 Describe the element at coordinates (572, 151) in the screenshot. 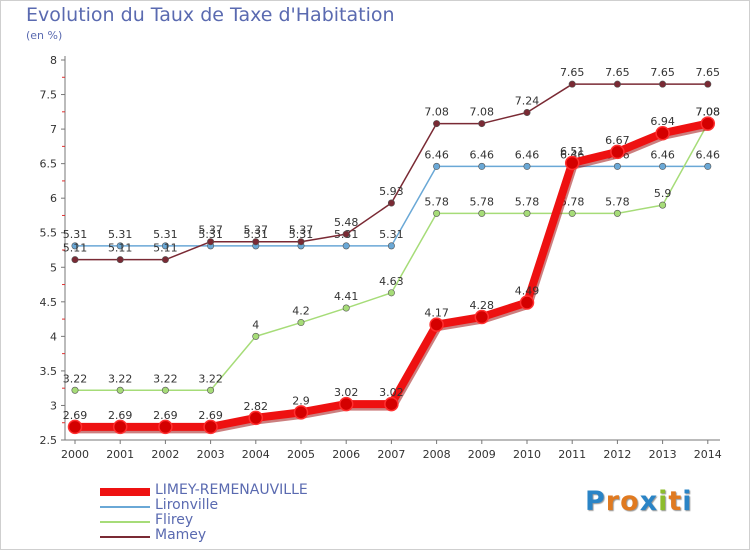

I see `data-label: 6.51` at that location.